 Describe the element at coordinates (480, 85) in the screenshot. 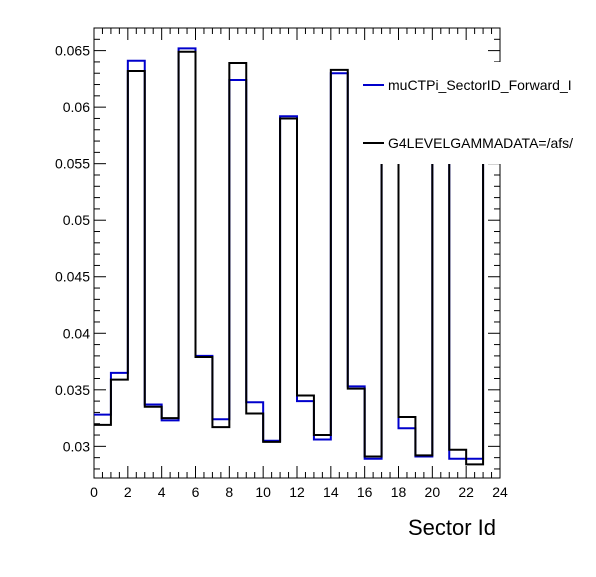

I see `legend-label-series-1: muCTPi_SectorID_Forward_I` at that location.